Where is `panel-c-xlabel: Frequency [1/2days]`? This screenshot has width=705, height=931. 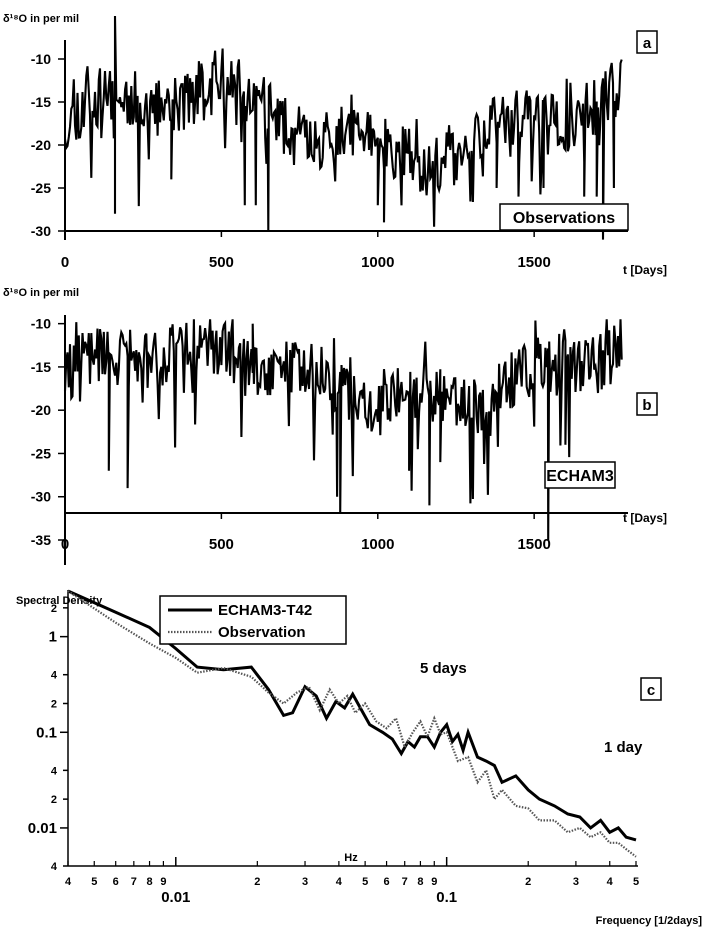 panel-c-xlabel: Frequency [1/2days] is located at coordinates (649, 921).